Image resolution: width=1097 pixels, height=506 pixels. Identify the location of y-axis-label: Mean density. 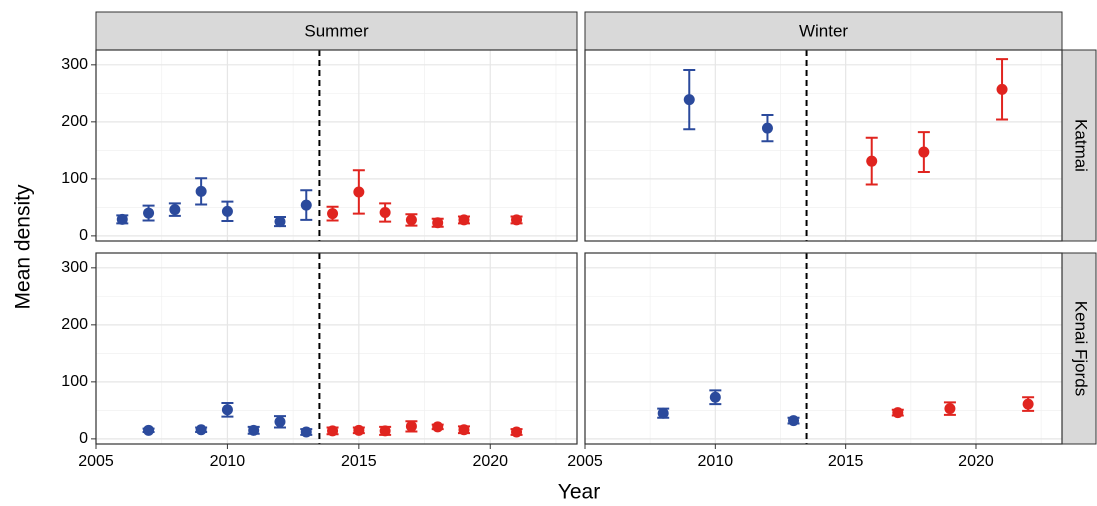
(23, 246).